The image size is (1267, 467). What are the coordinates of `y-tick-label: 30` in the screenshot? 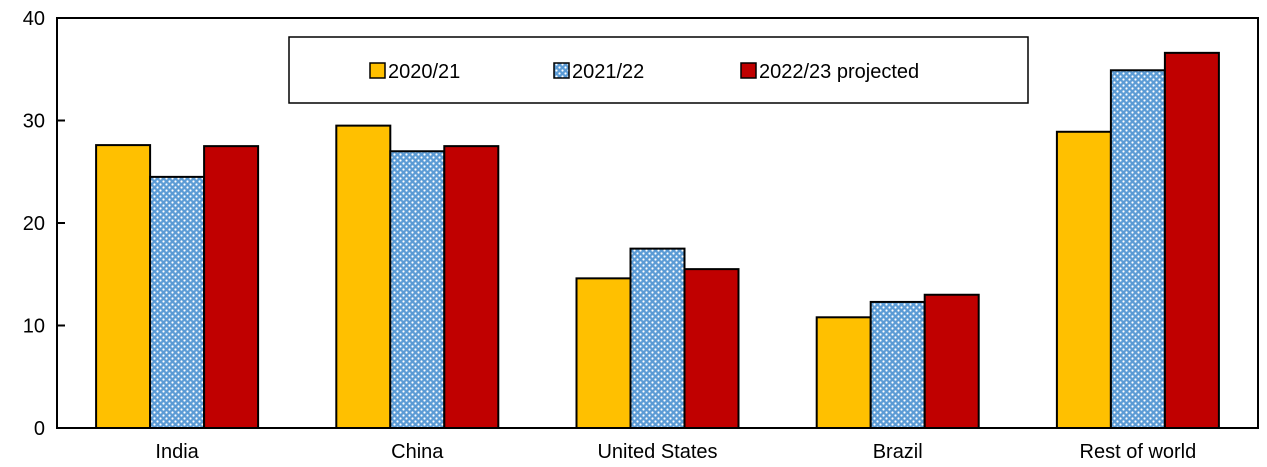 It's located at (34, 122).